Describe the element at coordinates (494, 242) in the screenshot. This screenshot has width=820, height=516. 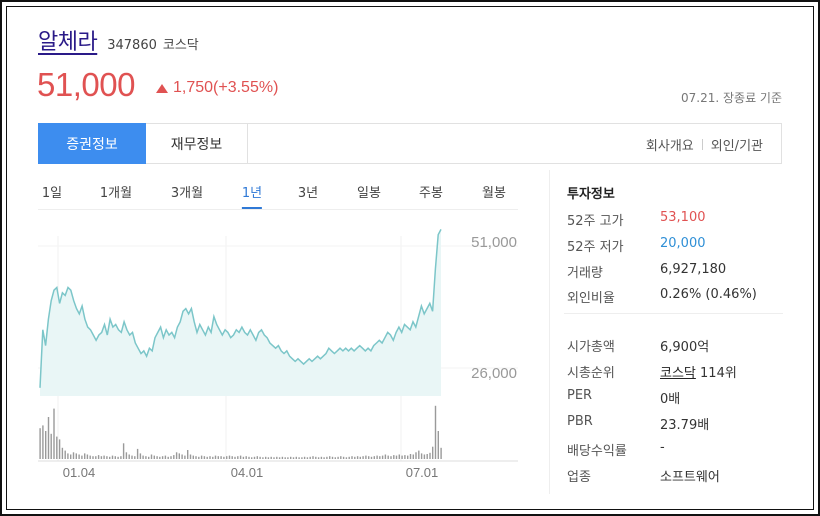
I see `y-tick-label-high: 51,000` at that location.